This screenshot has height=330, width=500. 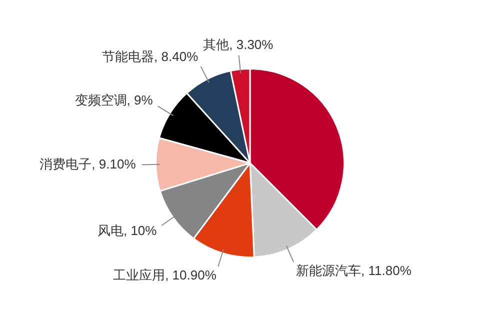 What do you see at coordinates (238, 44) in the screenshot?
I see `slice-label: 其他, 3.30%` at bounding box center [238, 44].